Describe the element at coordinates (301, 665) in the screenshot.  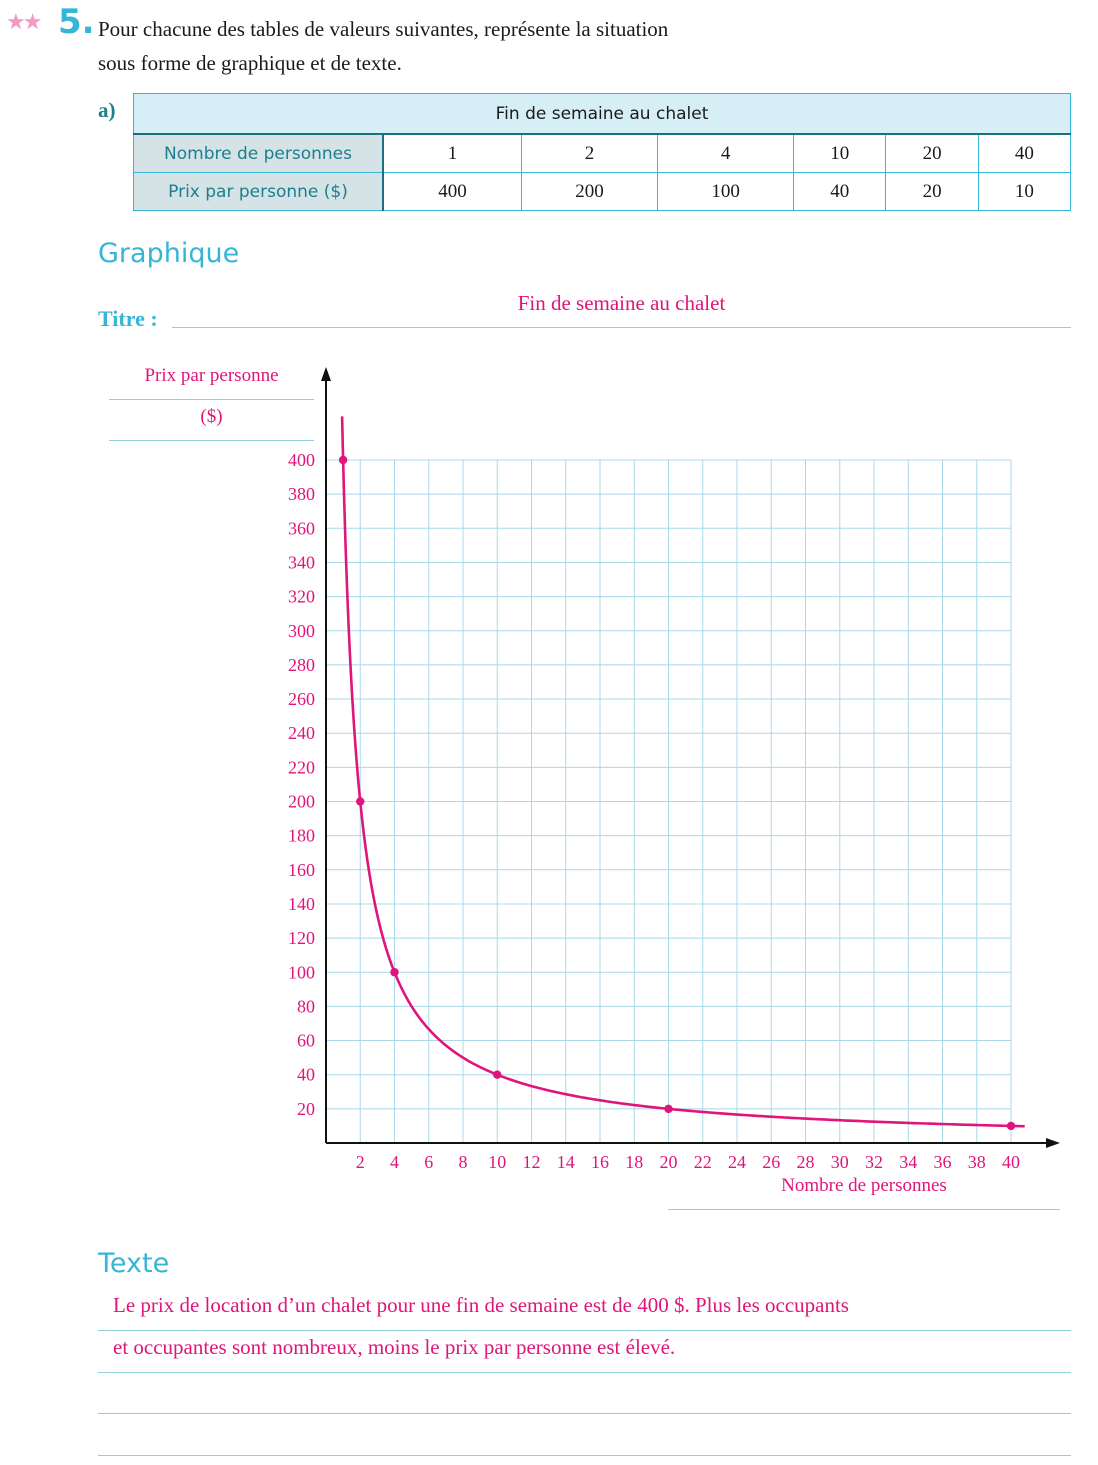
I see `y-tick-label: 280` at that location.